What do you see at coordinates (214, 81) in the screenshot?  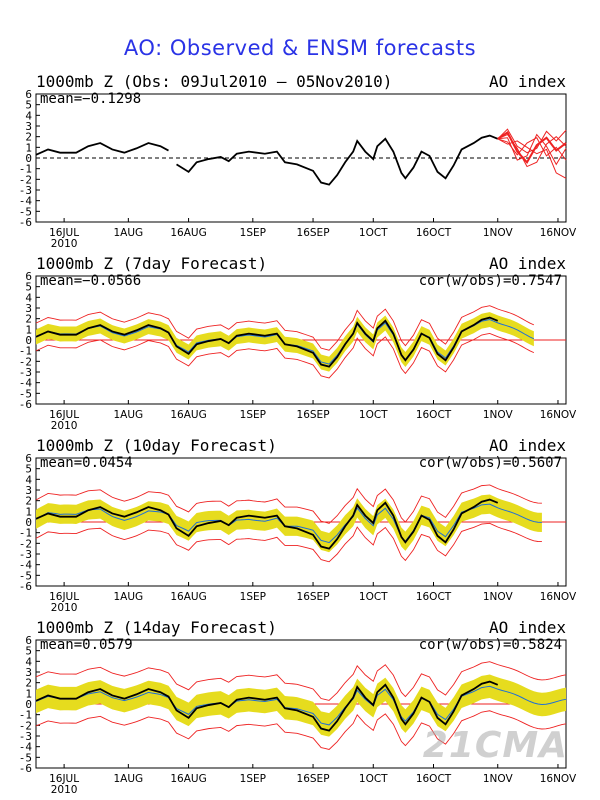 I see `panel-title: 1000mb Z (Obs: 09Jul2010 – 05Nov2010)` at bounding box center [214, 81].